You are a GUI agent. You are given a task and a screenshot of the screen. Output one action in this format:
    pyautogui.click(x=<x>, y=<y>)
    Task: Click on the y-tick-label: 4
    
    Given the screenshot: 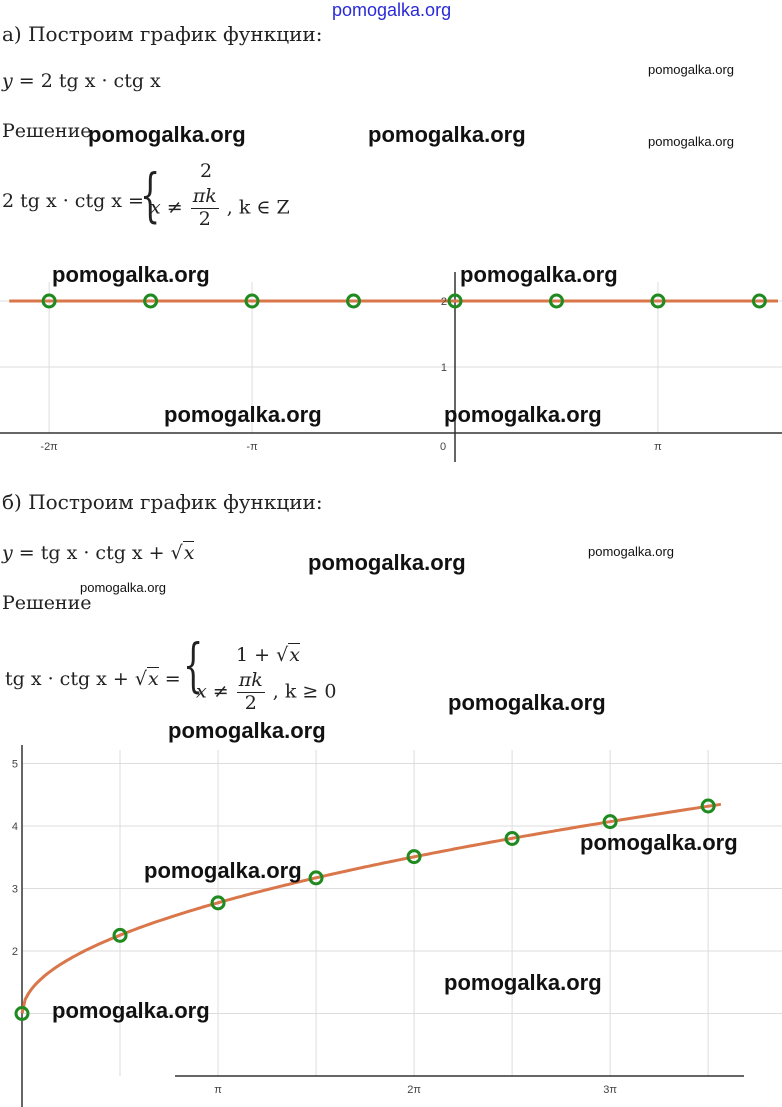 What is the action you would take?
    pyautogui.click(x=15, y=827)
    